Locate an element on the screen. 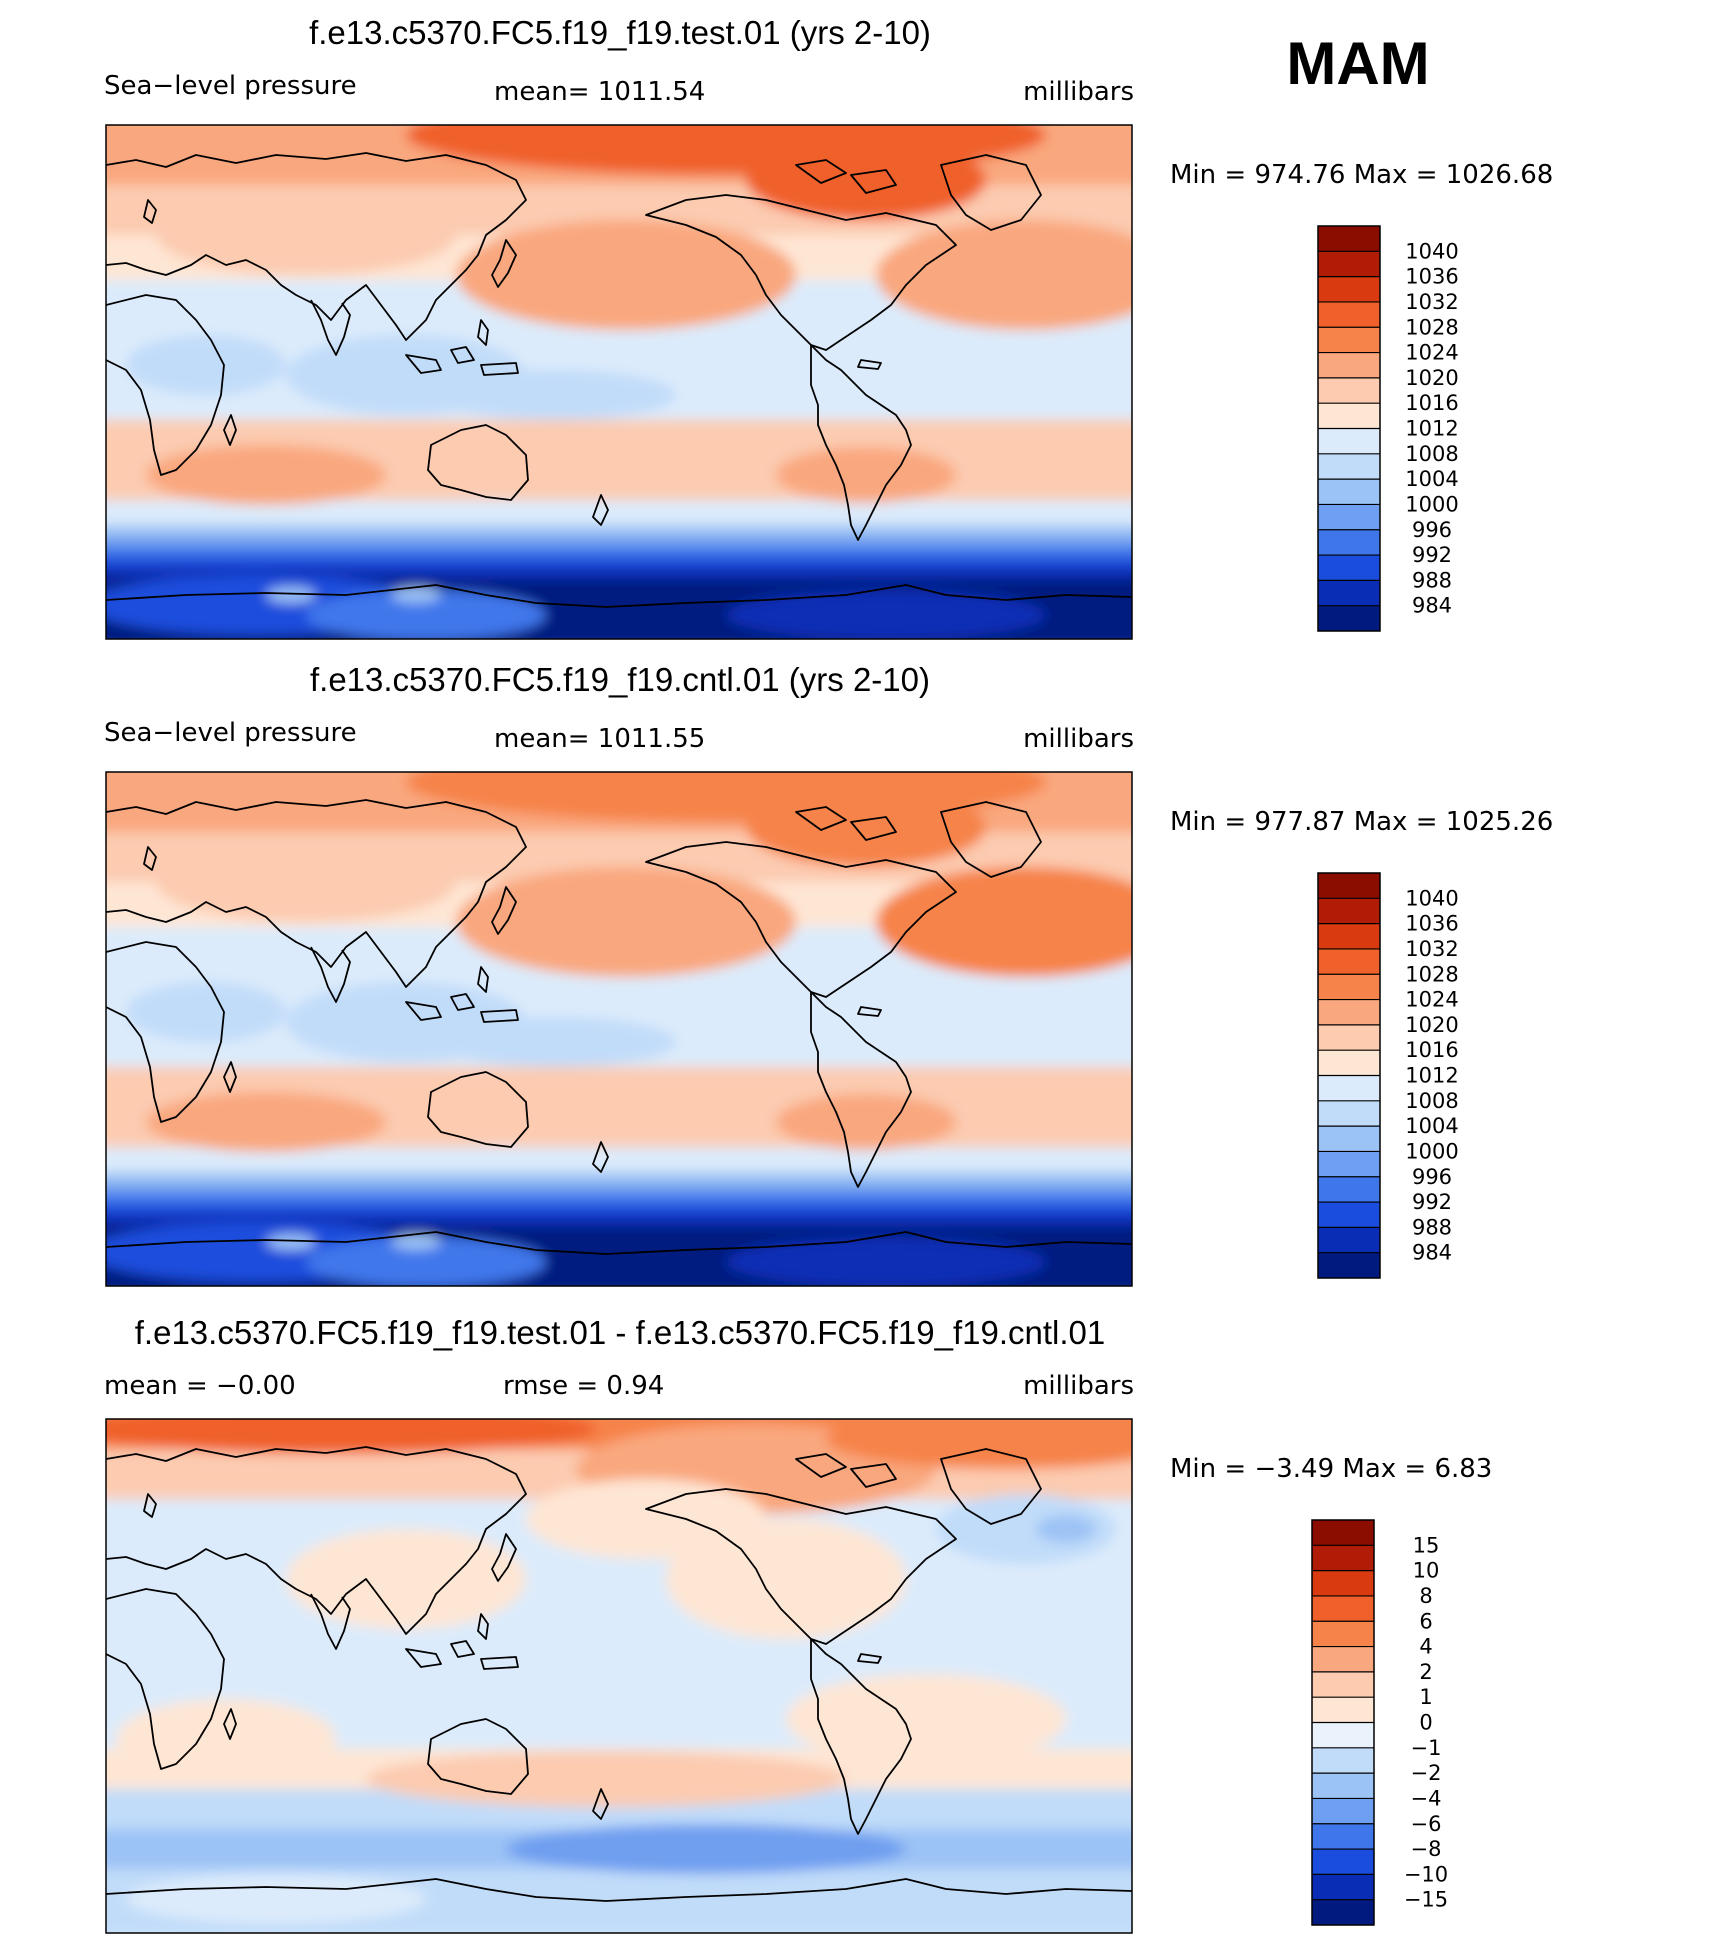 The width and height of the screenshot is (1710, 1941). colorbar-tick-label: 1000 is located at coordinates (1431, 504).